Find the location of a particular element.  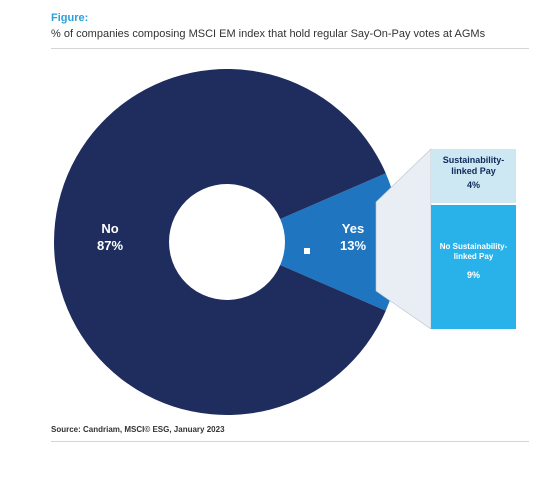

breakdown-box-no-sustainability-linked: No Sustainability-linked Pay 9% is located at coordinates (473, 267).